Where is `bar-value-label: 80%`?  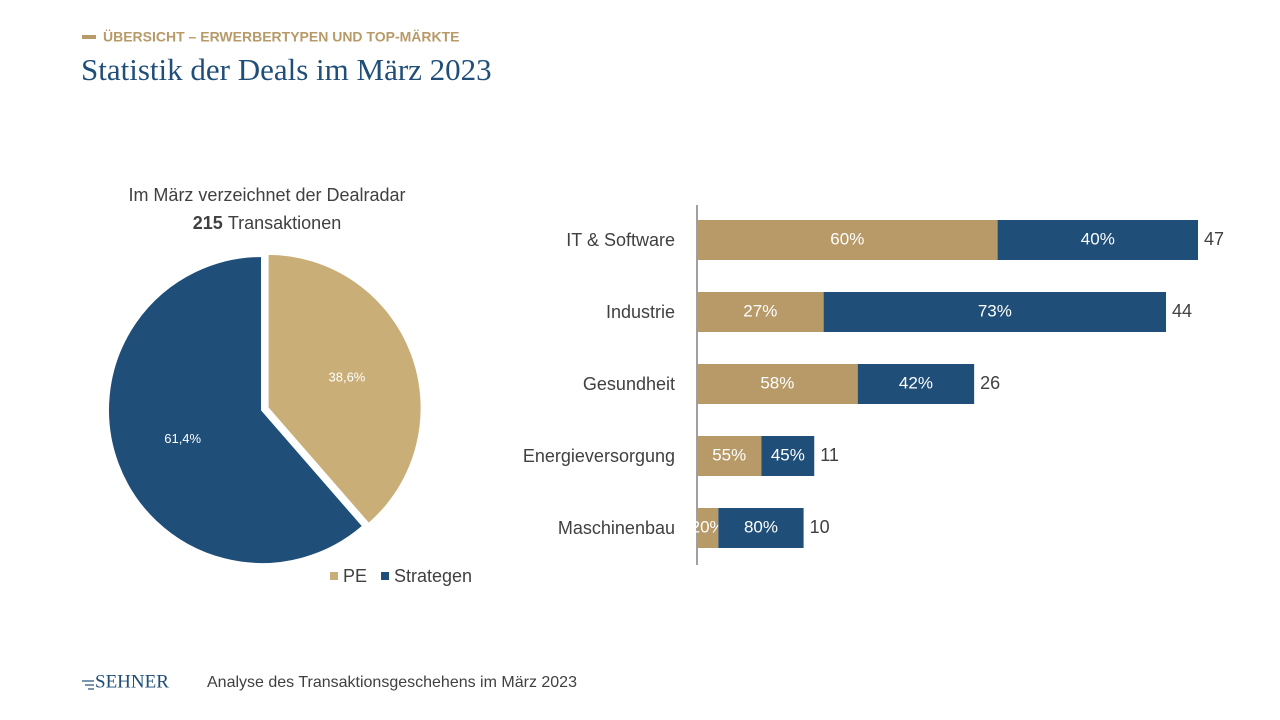
bar-value-label: 80% is located at coordinates (761, 526).